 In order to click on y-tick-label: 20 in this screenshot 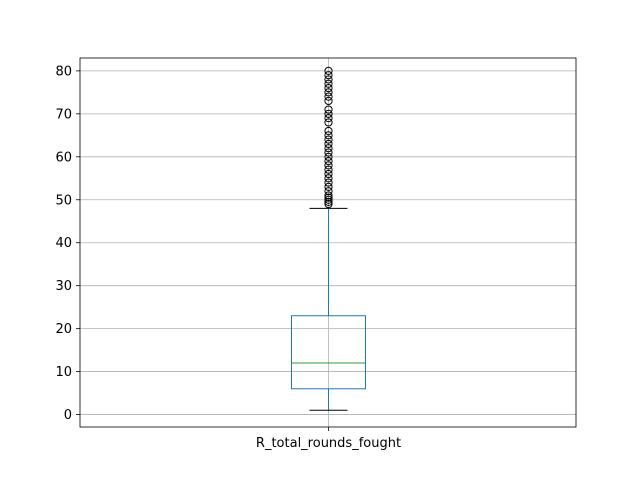, I will do `click(63, 329)`.